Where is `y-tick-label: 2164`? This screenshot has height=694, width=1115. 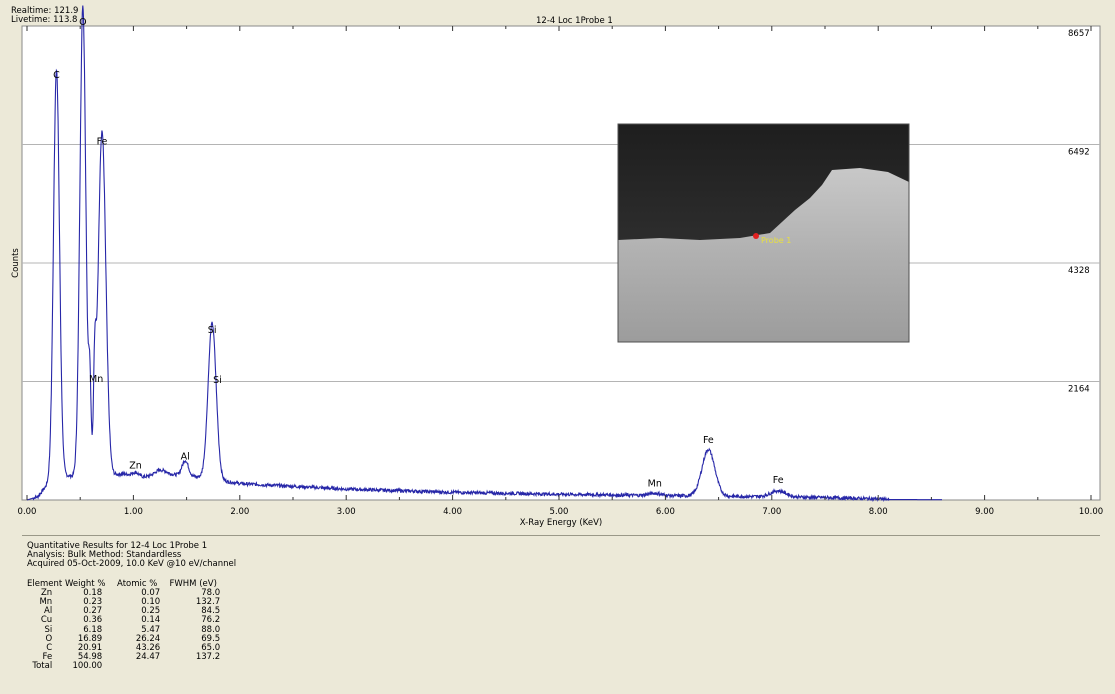 y-tick-label: 2164 is located at coordinates (1079, 390).